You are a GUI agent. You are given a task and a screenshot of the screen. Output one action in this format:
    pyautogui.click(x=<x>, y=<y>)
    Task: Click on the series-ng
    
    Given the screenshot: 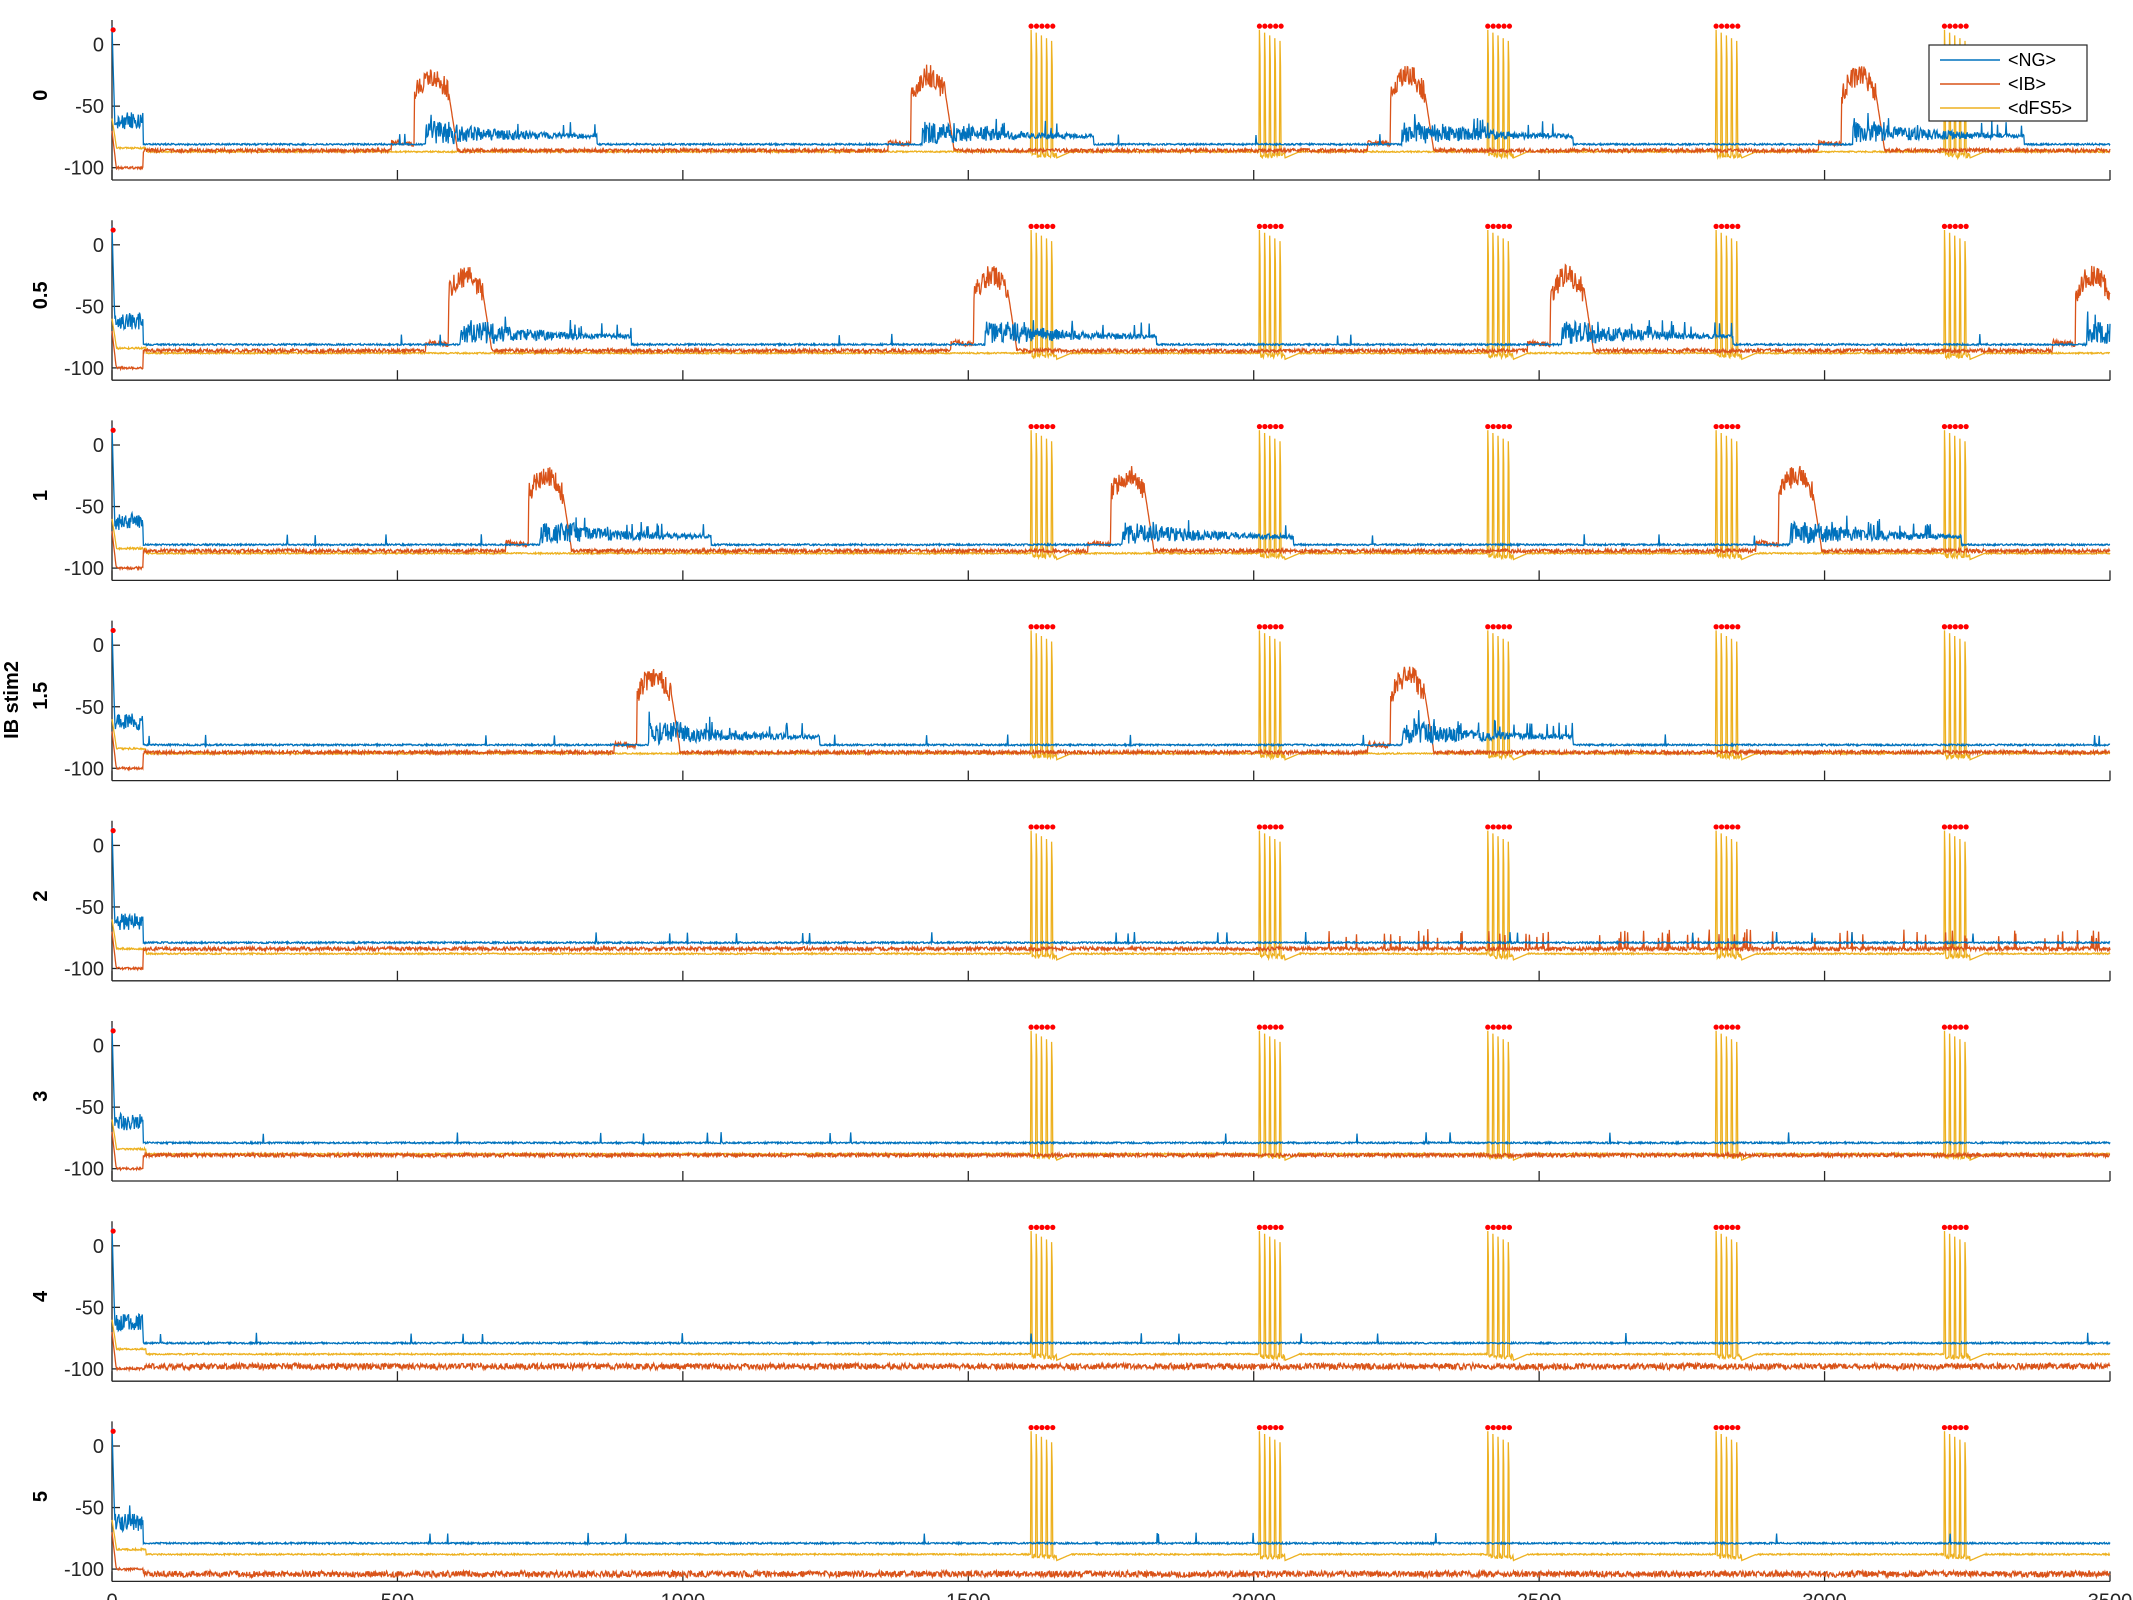 What is the action you would take?
    pyautogui.click(x=1111, y=687)
    